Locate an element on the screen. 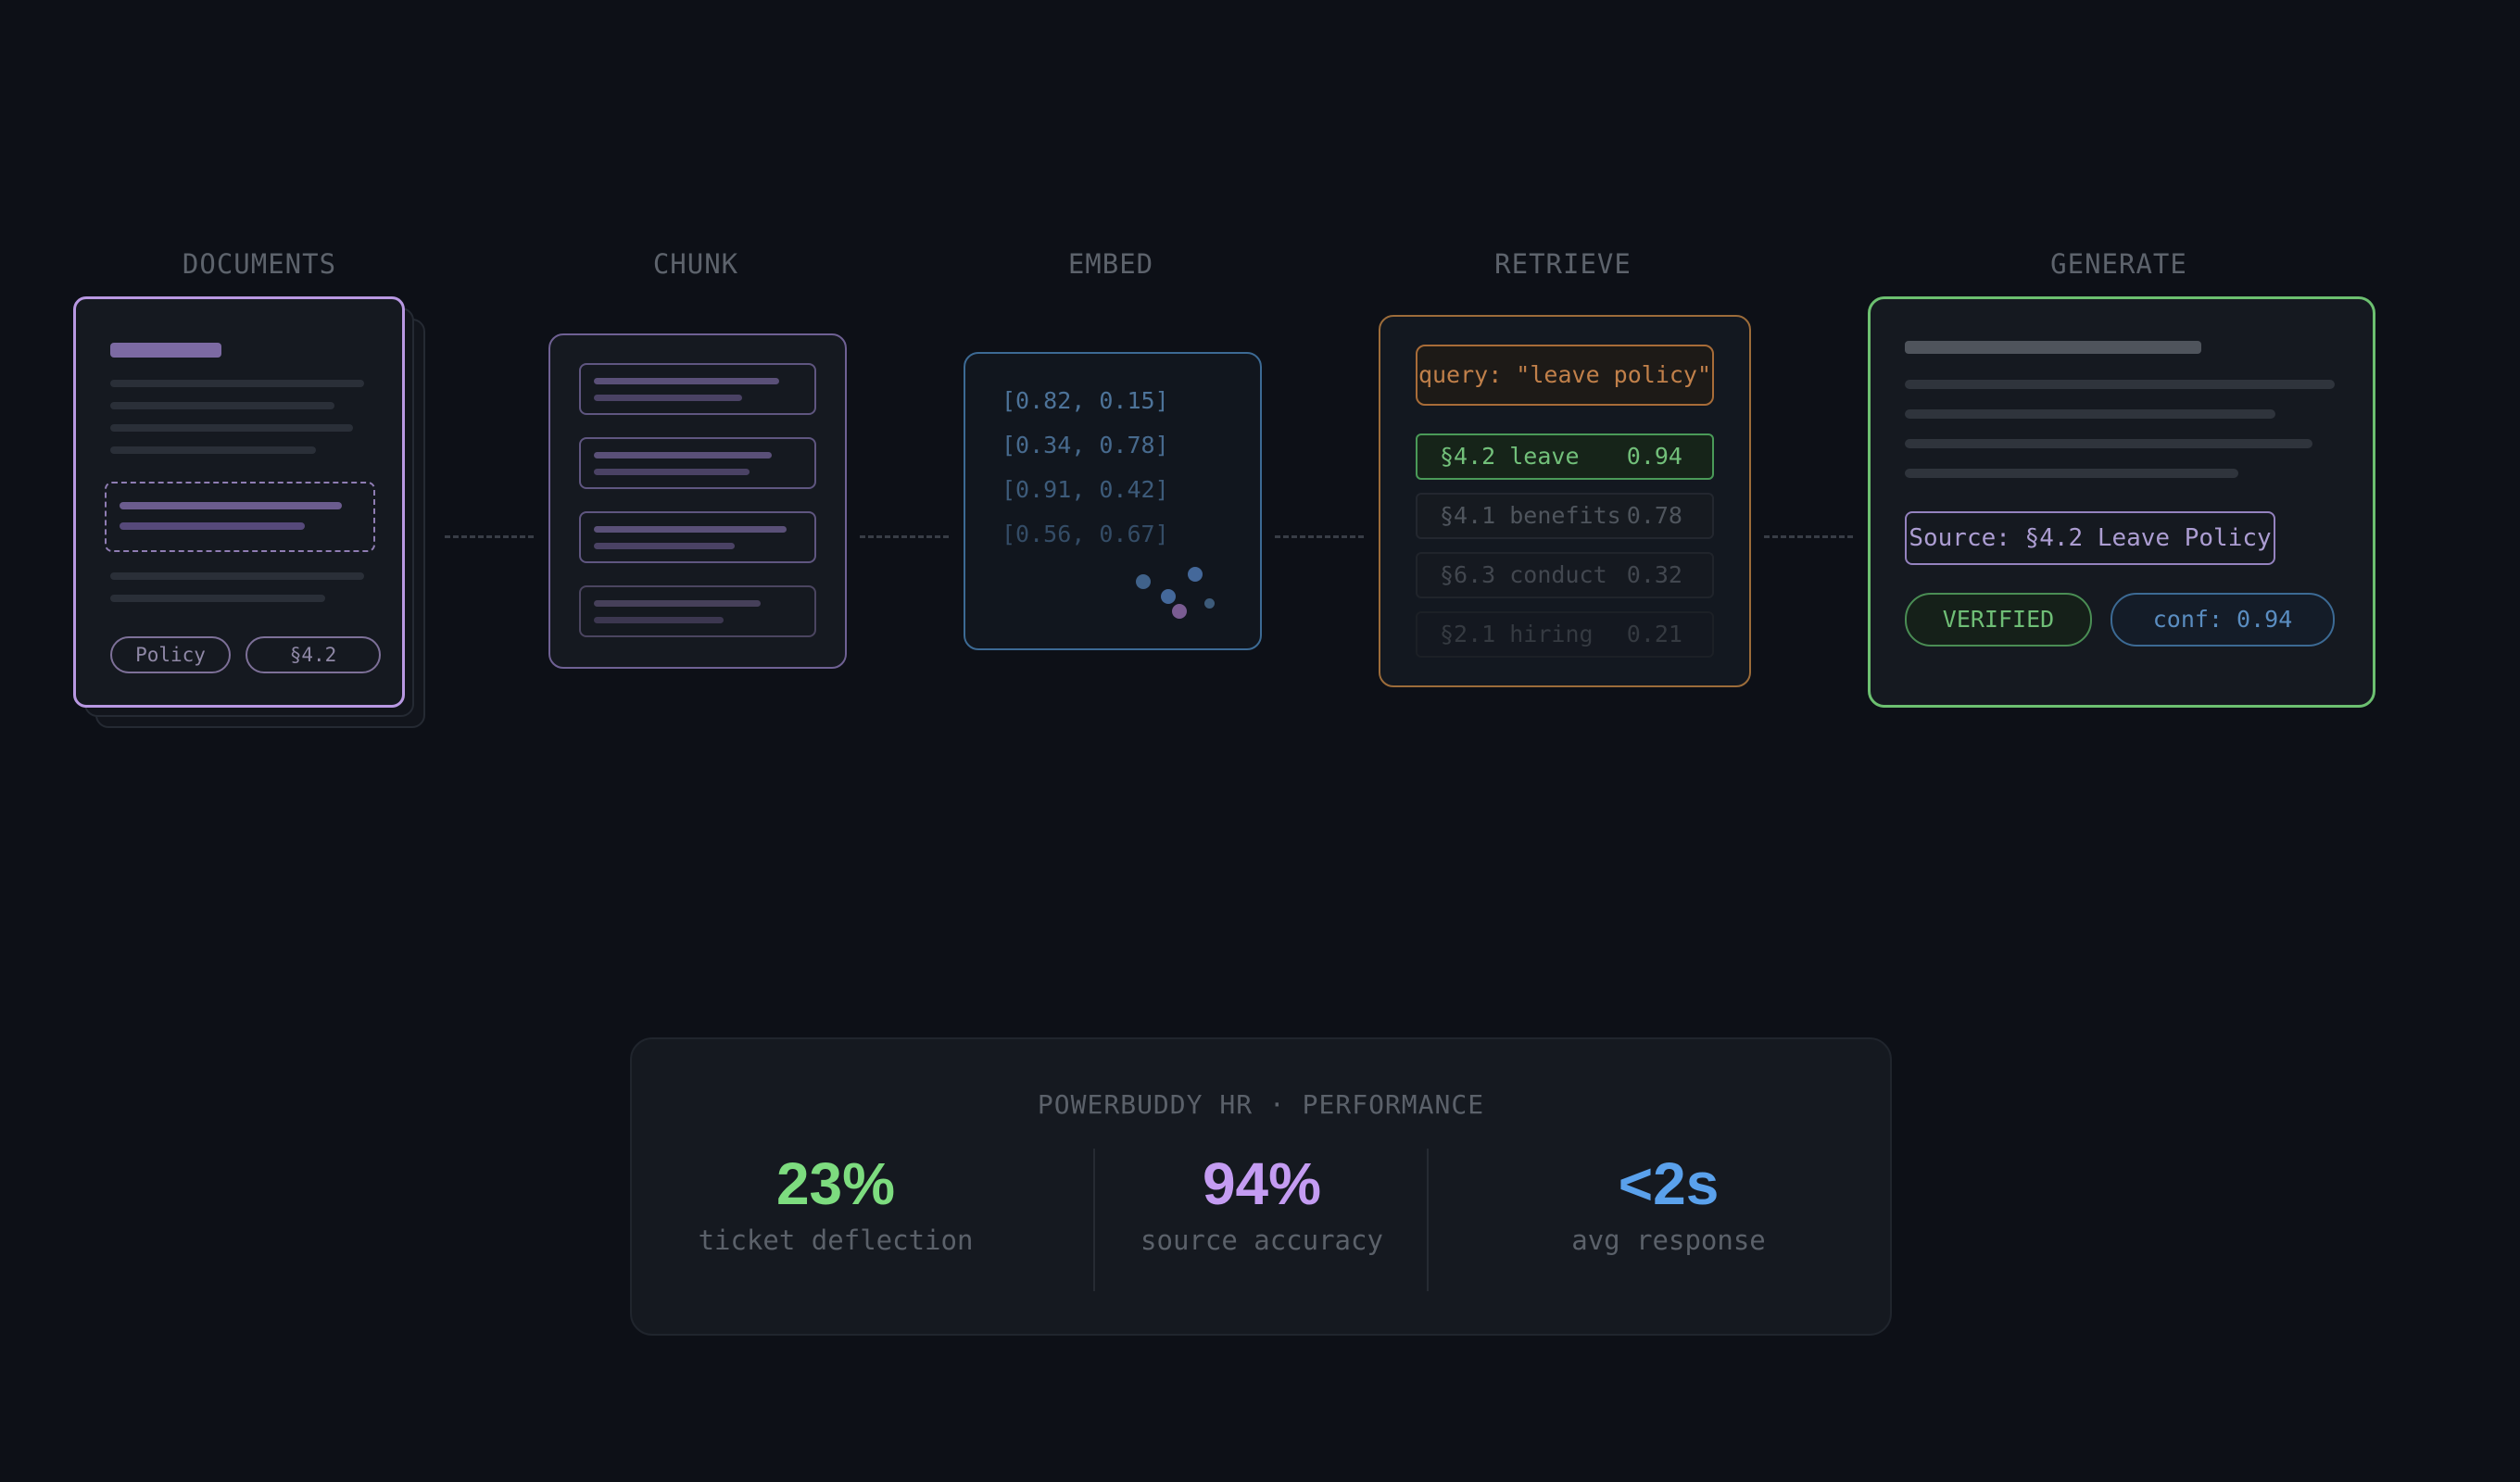 The image size is (2520, 1482). connector-embed-retrieve is located at coordinates (1319, 536).